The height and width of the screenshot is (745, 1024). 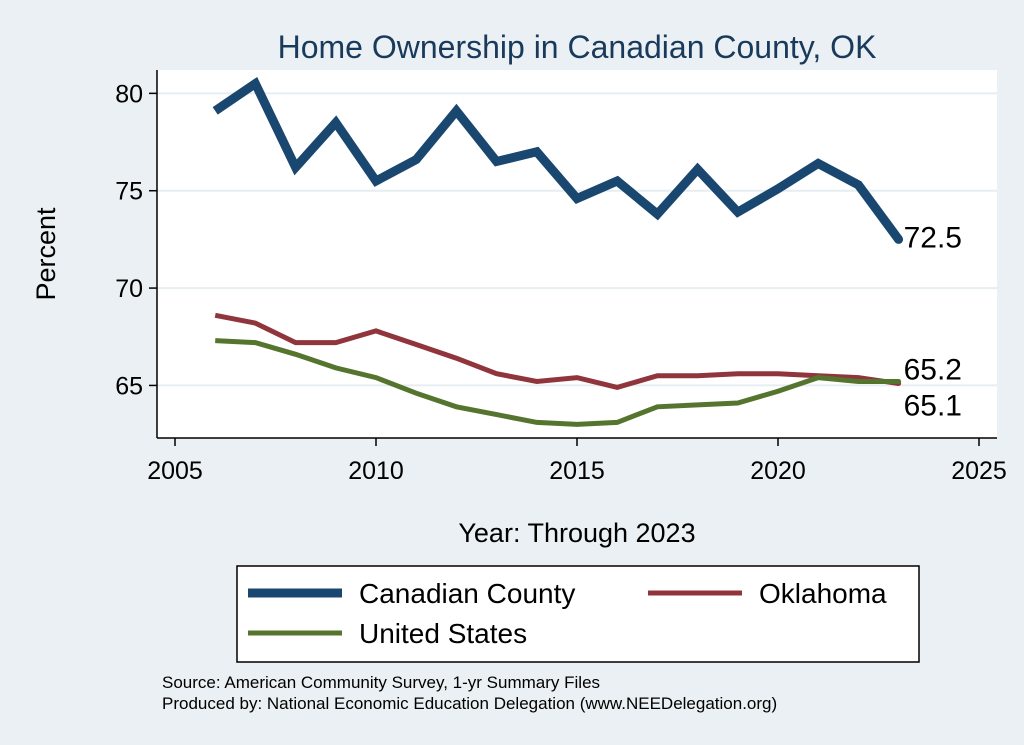 I want to click on y-axis-label: Percent, so click(x=46, y=254).